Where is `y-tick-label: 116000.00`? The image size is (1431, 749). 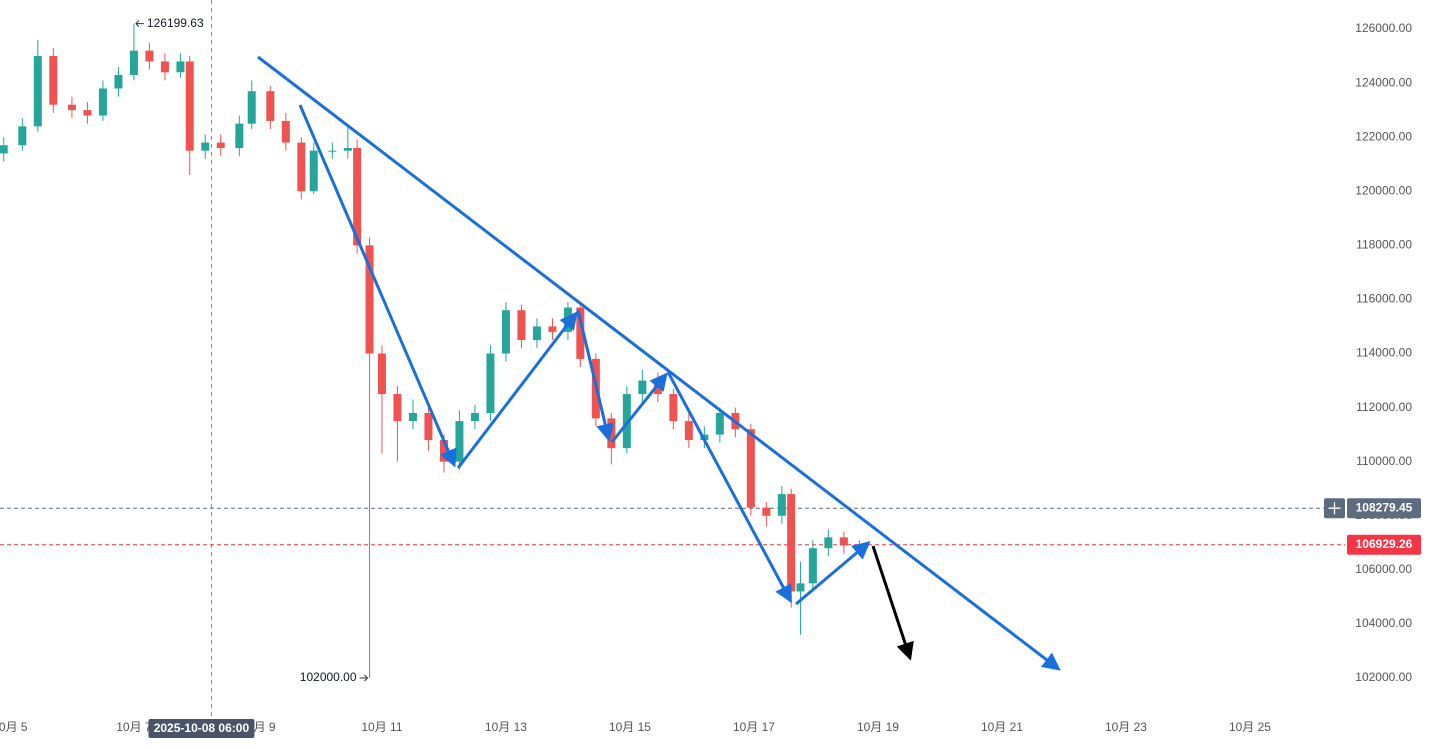 y-tick-label: 116000.00 is located at coordinates (1384, 299).